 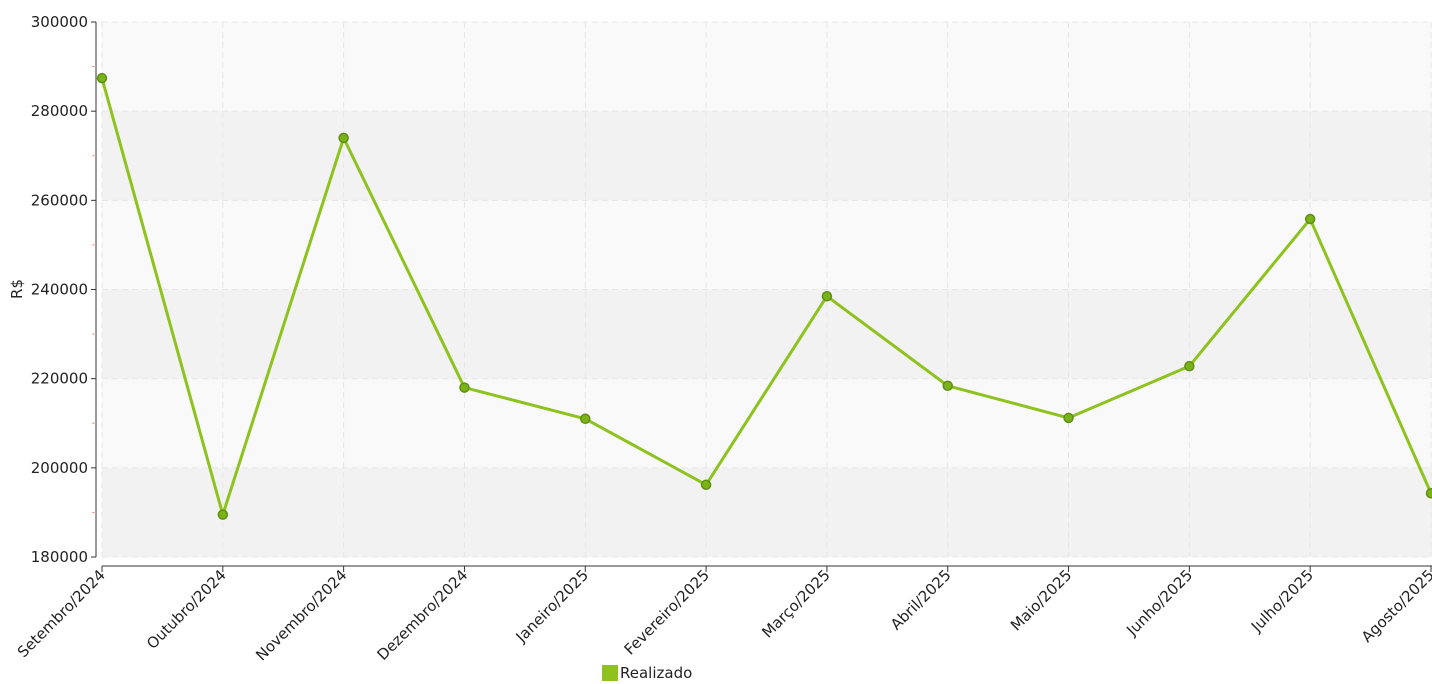 I want to click on x-tick-label: Outubro/2024, so click(x=186, y=609).